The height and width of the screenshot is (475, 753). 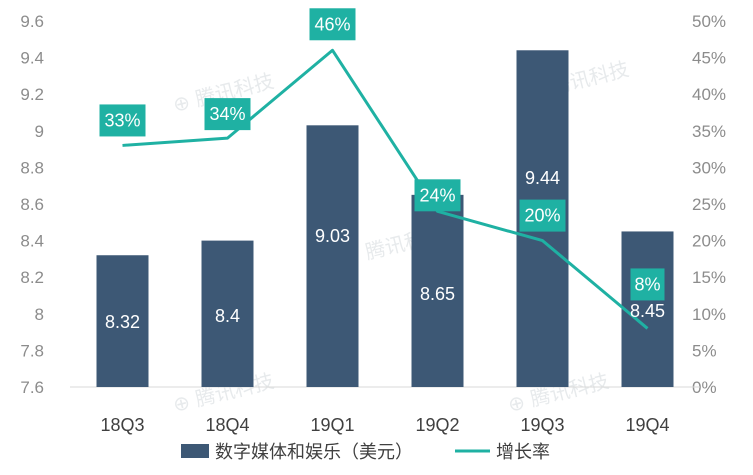 I want to click on right-axis-tick-label: 25%, so click(x=709, y=204).